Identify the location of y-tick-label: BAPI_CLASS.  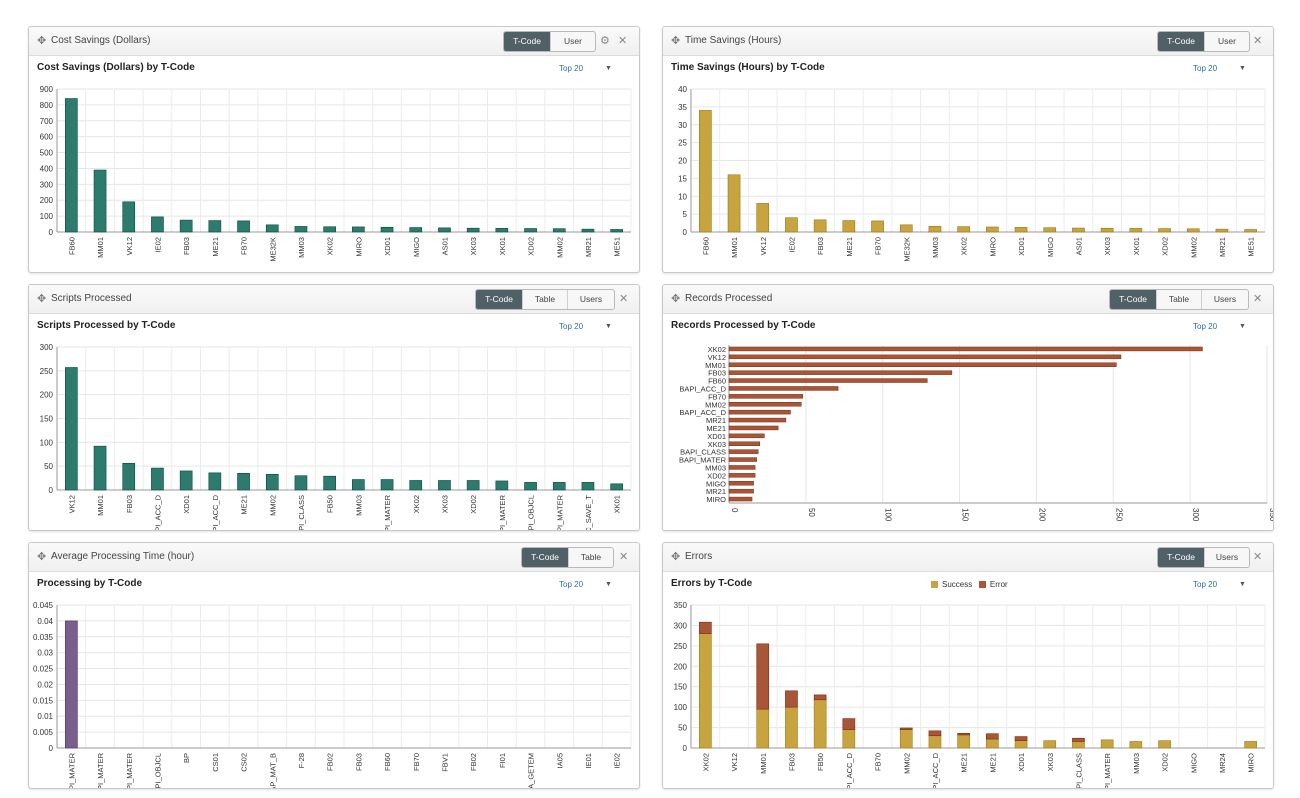
(703, 452).